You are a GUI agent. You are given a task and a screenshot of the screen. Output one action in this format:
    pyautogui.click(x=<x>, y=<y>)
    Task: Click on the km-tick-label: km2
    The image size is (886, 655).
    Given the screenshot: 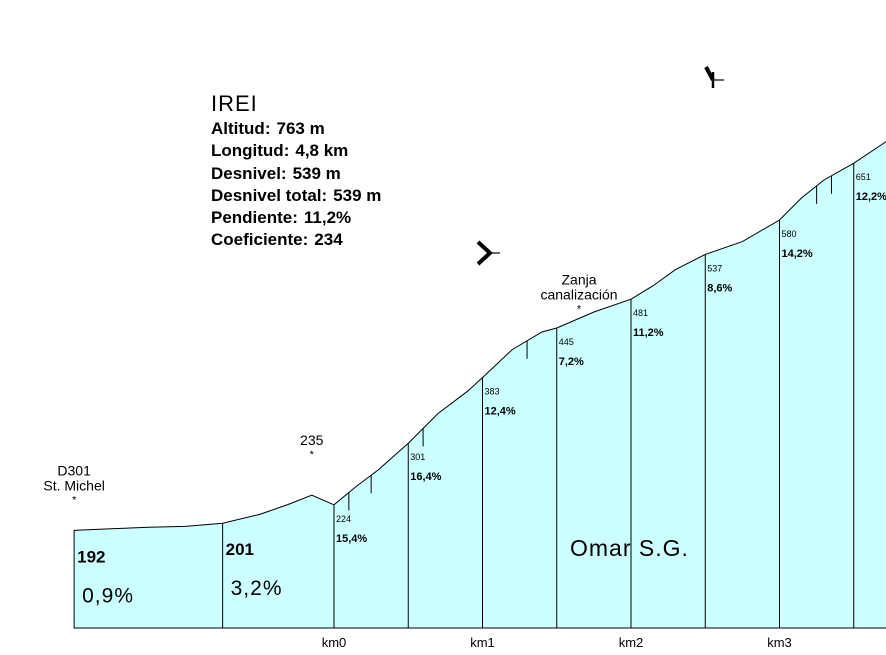 What is the action you would take?
    pyautogui.click(x=631, y=642)
    